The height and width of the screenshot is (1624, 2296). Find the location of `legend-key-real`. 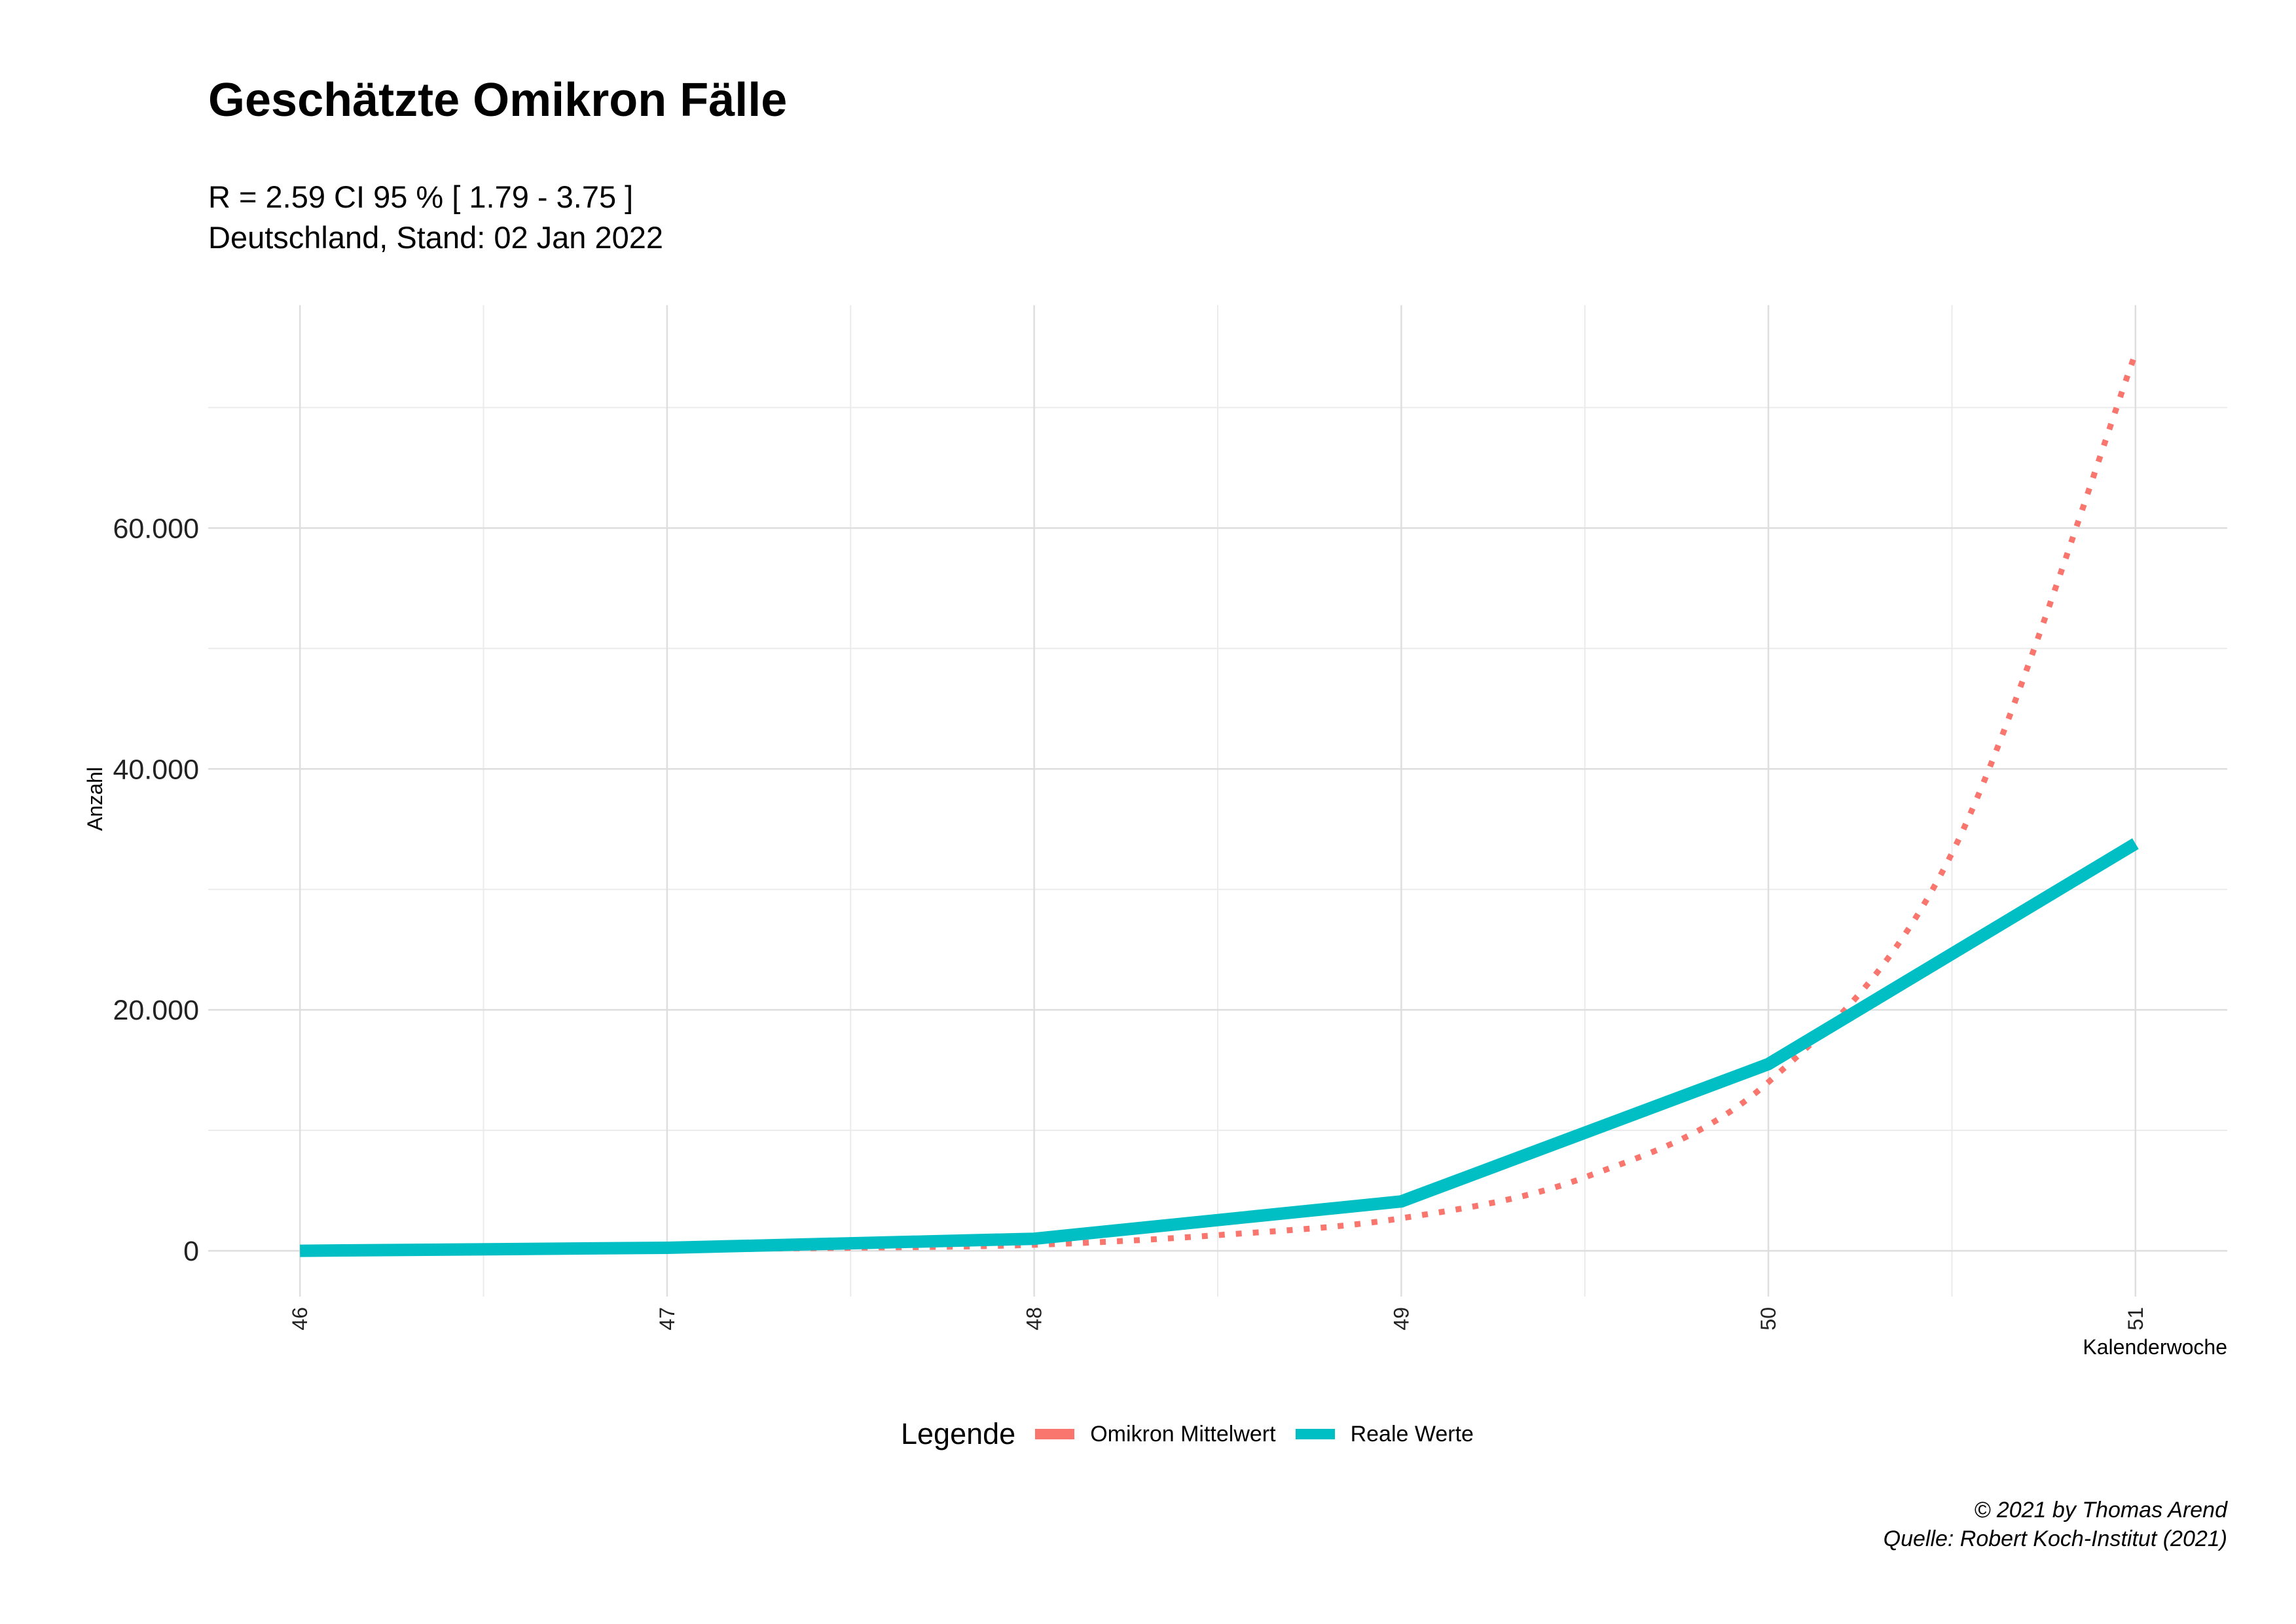

legend-key-real is located at coordinates (1315, 1434).